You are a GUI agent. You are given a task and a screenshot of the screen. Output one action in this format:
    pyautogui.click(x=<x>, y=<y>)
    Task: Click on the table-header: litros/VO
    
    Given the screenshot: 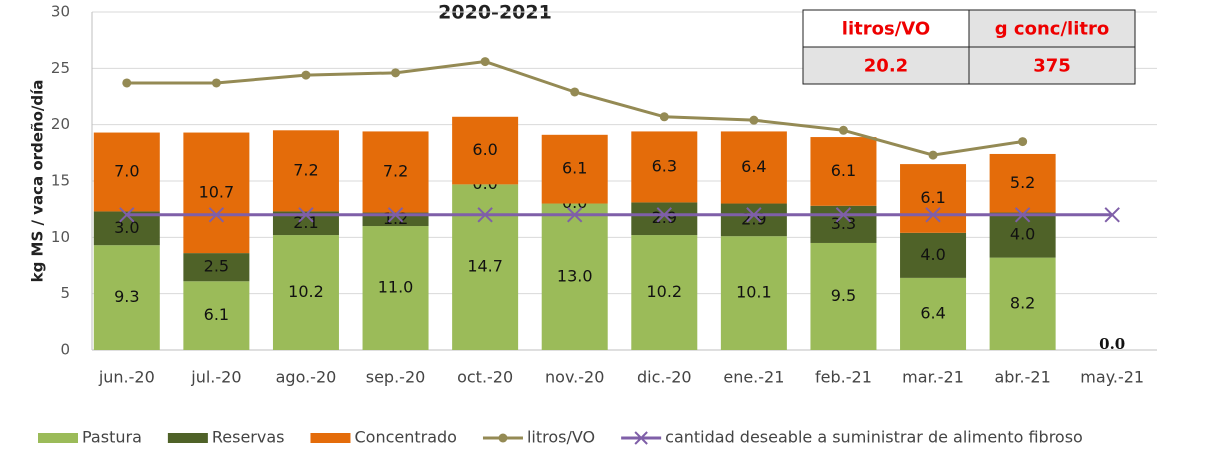 What is the action you would take?
    pyautogui.click(x=886, y=29)
    